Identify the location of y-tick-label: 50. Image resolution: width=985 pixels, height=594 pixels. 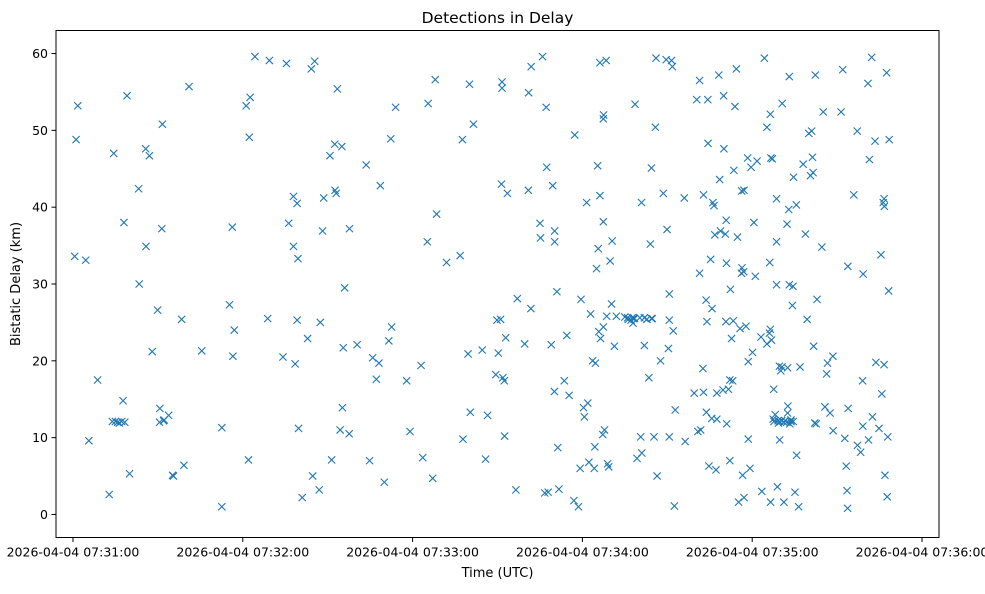
(40, 130).